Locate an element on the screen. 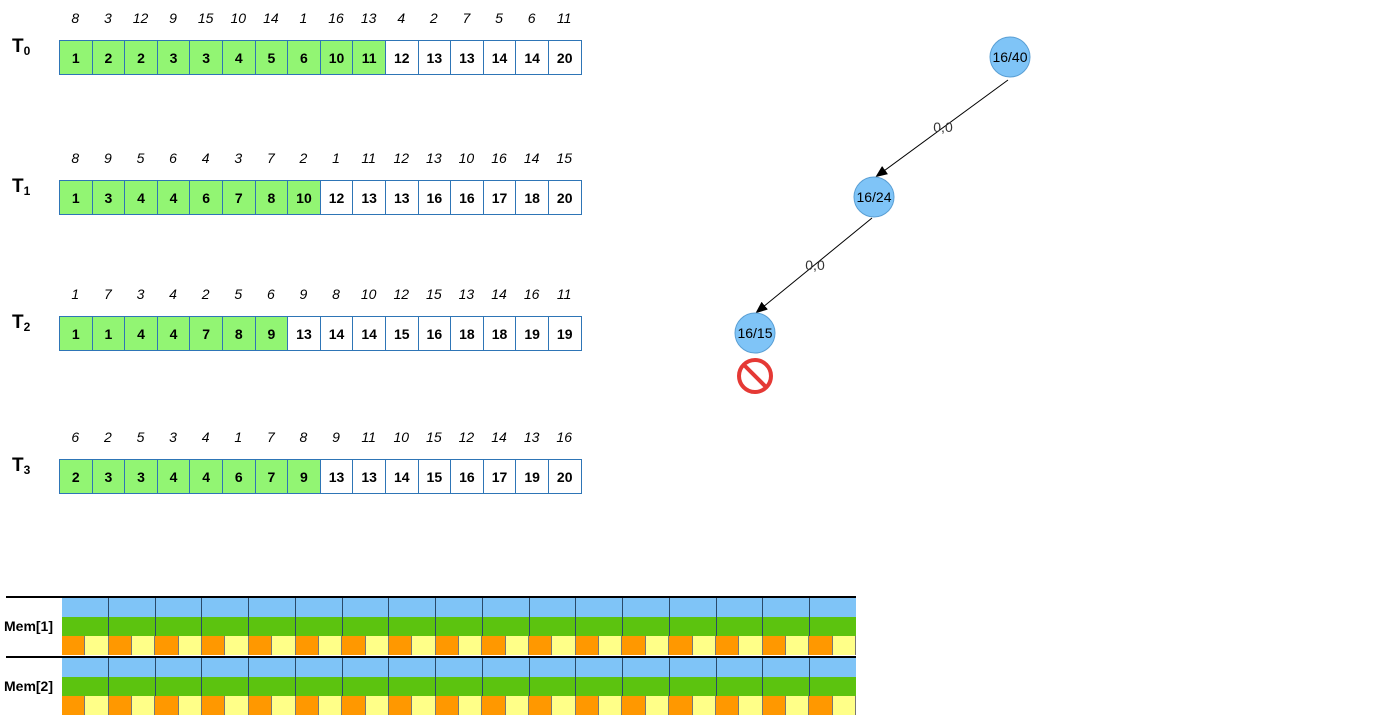 The width and height of the screenshot is (1399, 720). index-row: 8 9 5 6 4 3 7 2 1 11 12 13 10 16 14 15 is located at coordinates (320, 158).